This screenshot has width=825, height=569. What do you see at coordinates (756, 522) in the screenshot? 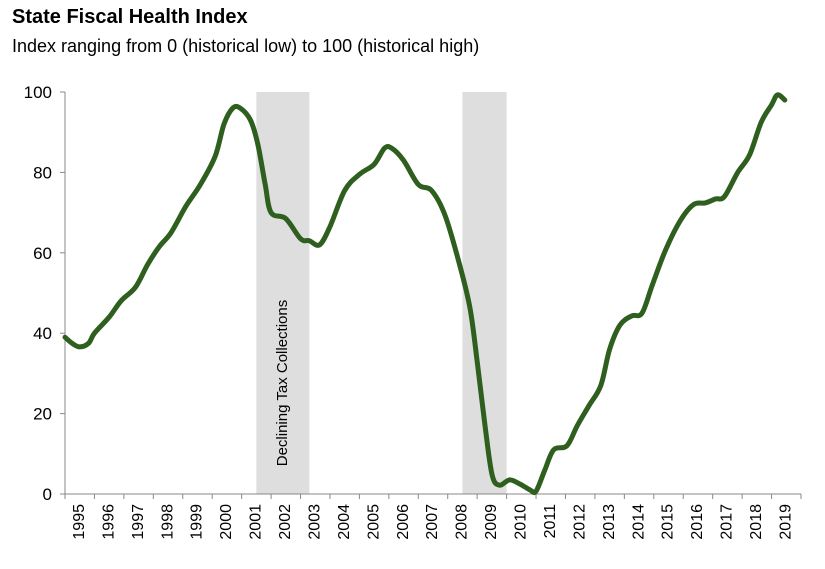
I see `x-tick-label: 2018` at bounding box center [756, 522].